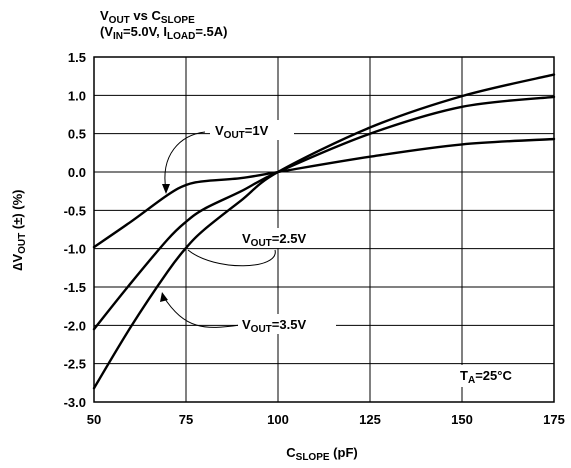 The image size is (571, 468). I want to click on series-label-2-5v: VOUT=2.5V, so click(274, 240).